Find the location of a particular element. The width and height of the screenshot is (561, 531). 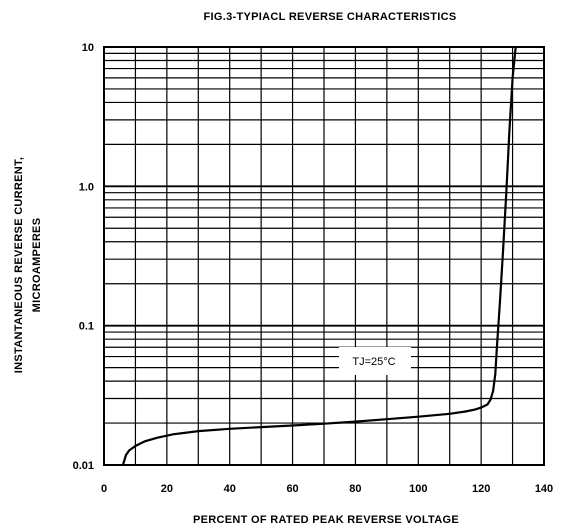

y-tick-label: 10 is located at coordinates (88, 48).